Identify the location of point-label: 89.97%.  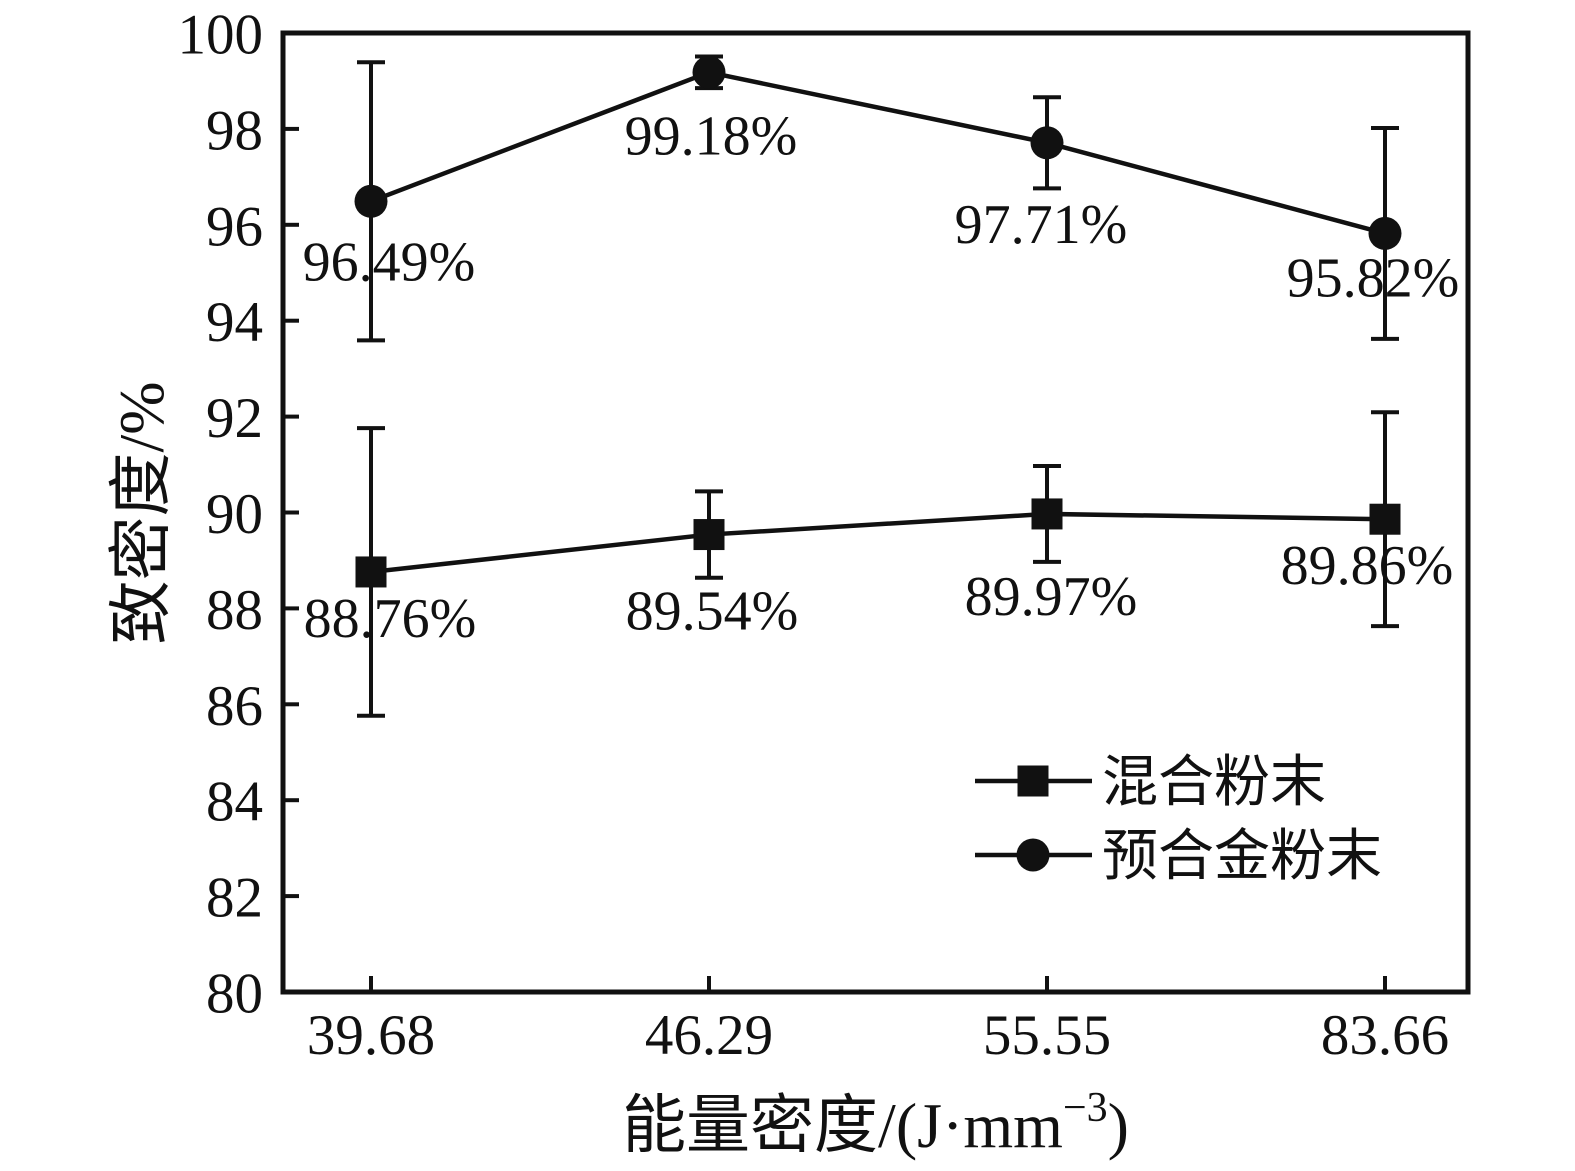
(1051, 597).